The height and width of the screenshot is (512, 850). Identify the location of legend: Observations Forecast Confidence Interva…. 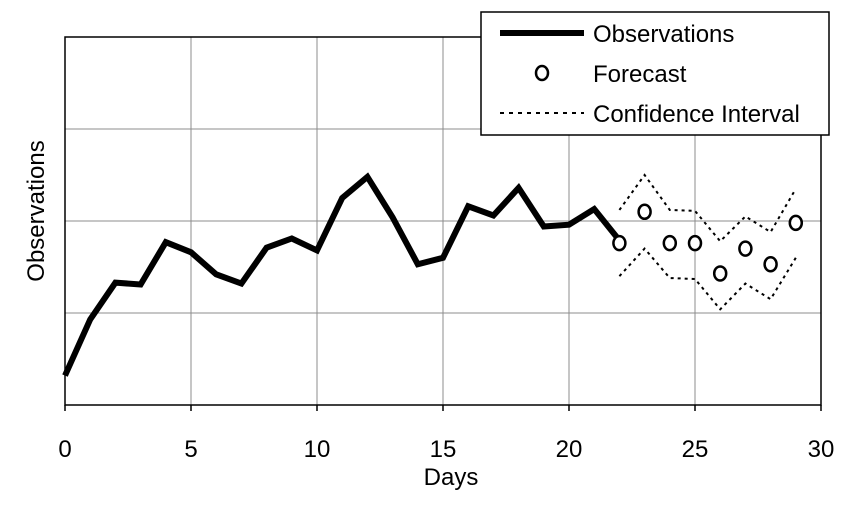
(655, 73).